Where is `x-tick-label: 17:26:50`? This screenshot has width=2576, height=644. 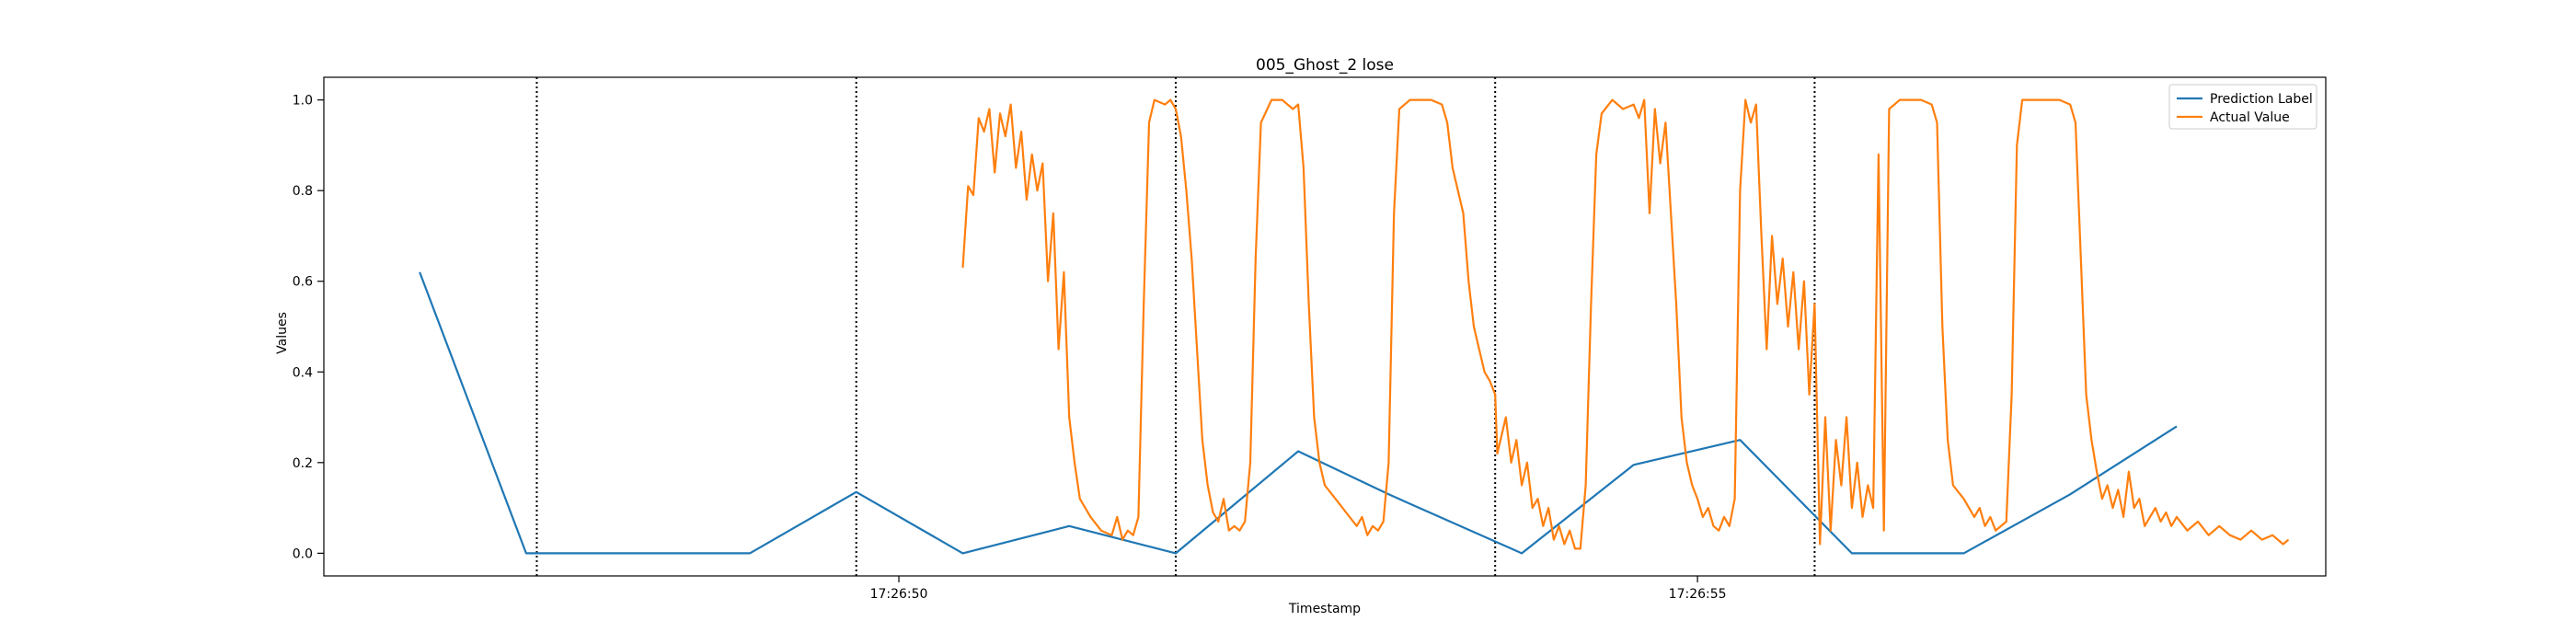
x-tick-label: 17:26:50 is located at coordinates (899, 594).